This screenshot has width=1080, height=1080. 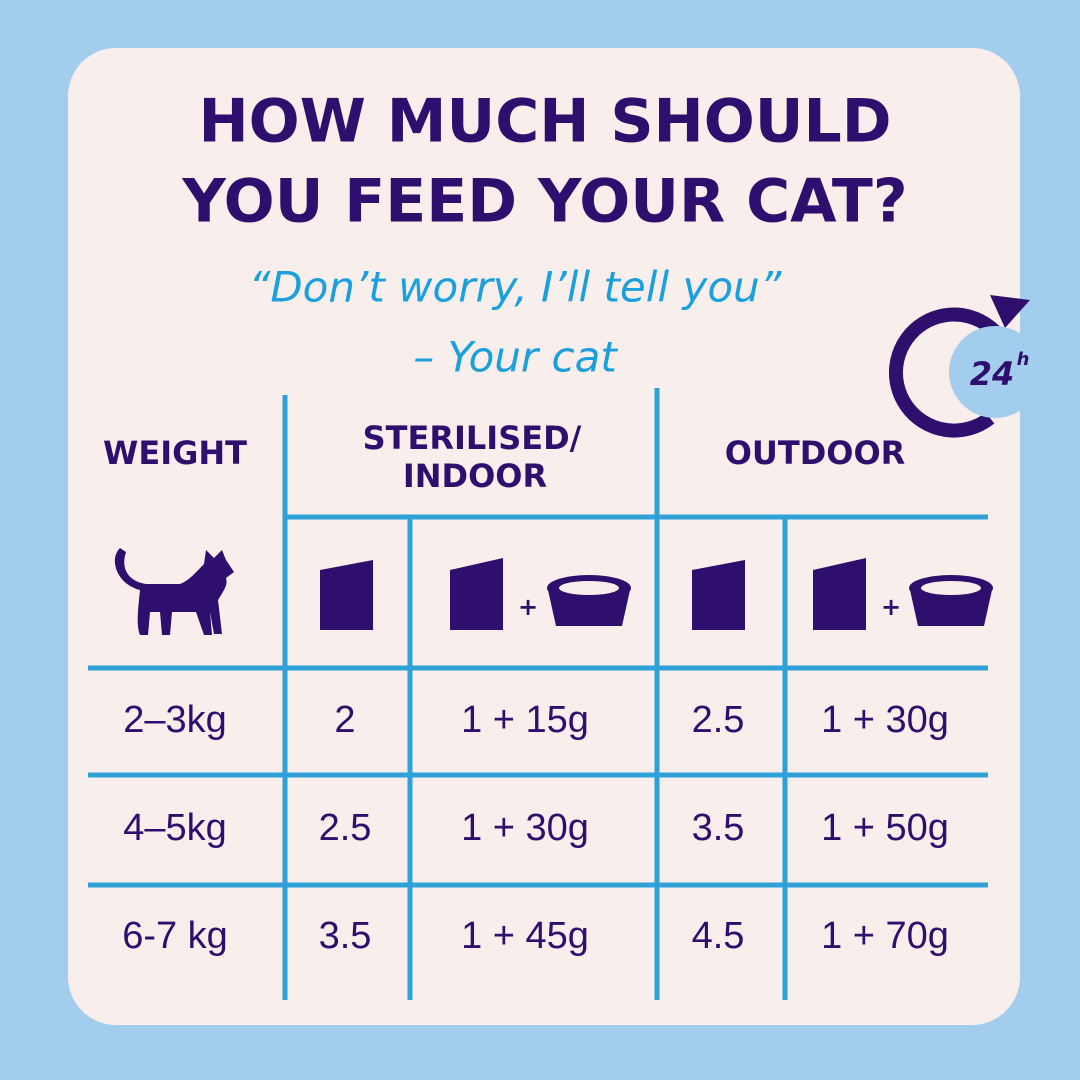 I want to click on badge-face, so click(x=995, y=372).